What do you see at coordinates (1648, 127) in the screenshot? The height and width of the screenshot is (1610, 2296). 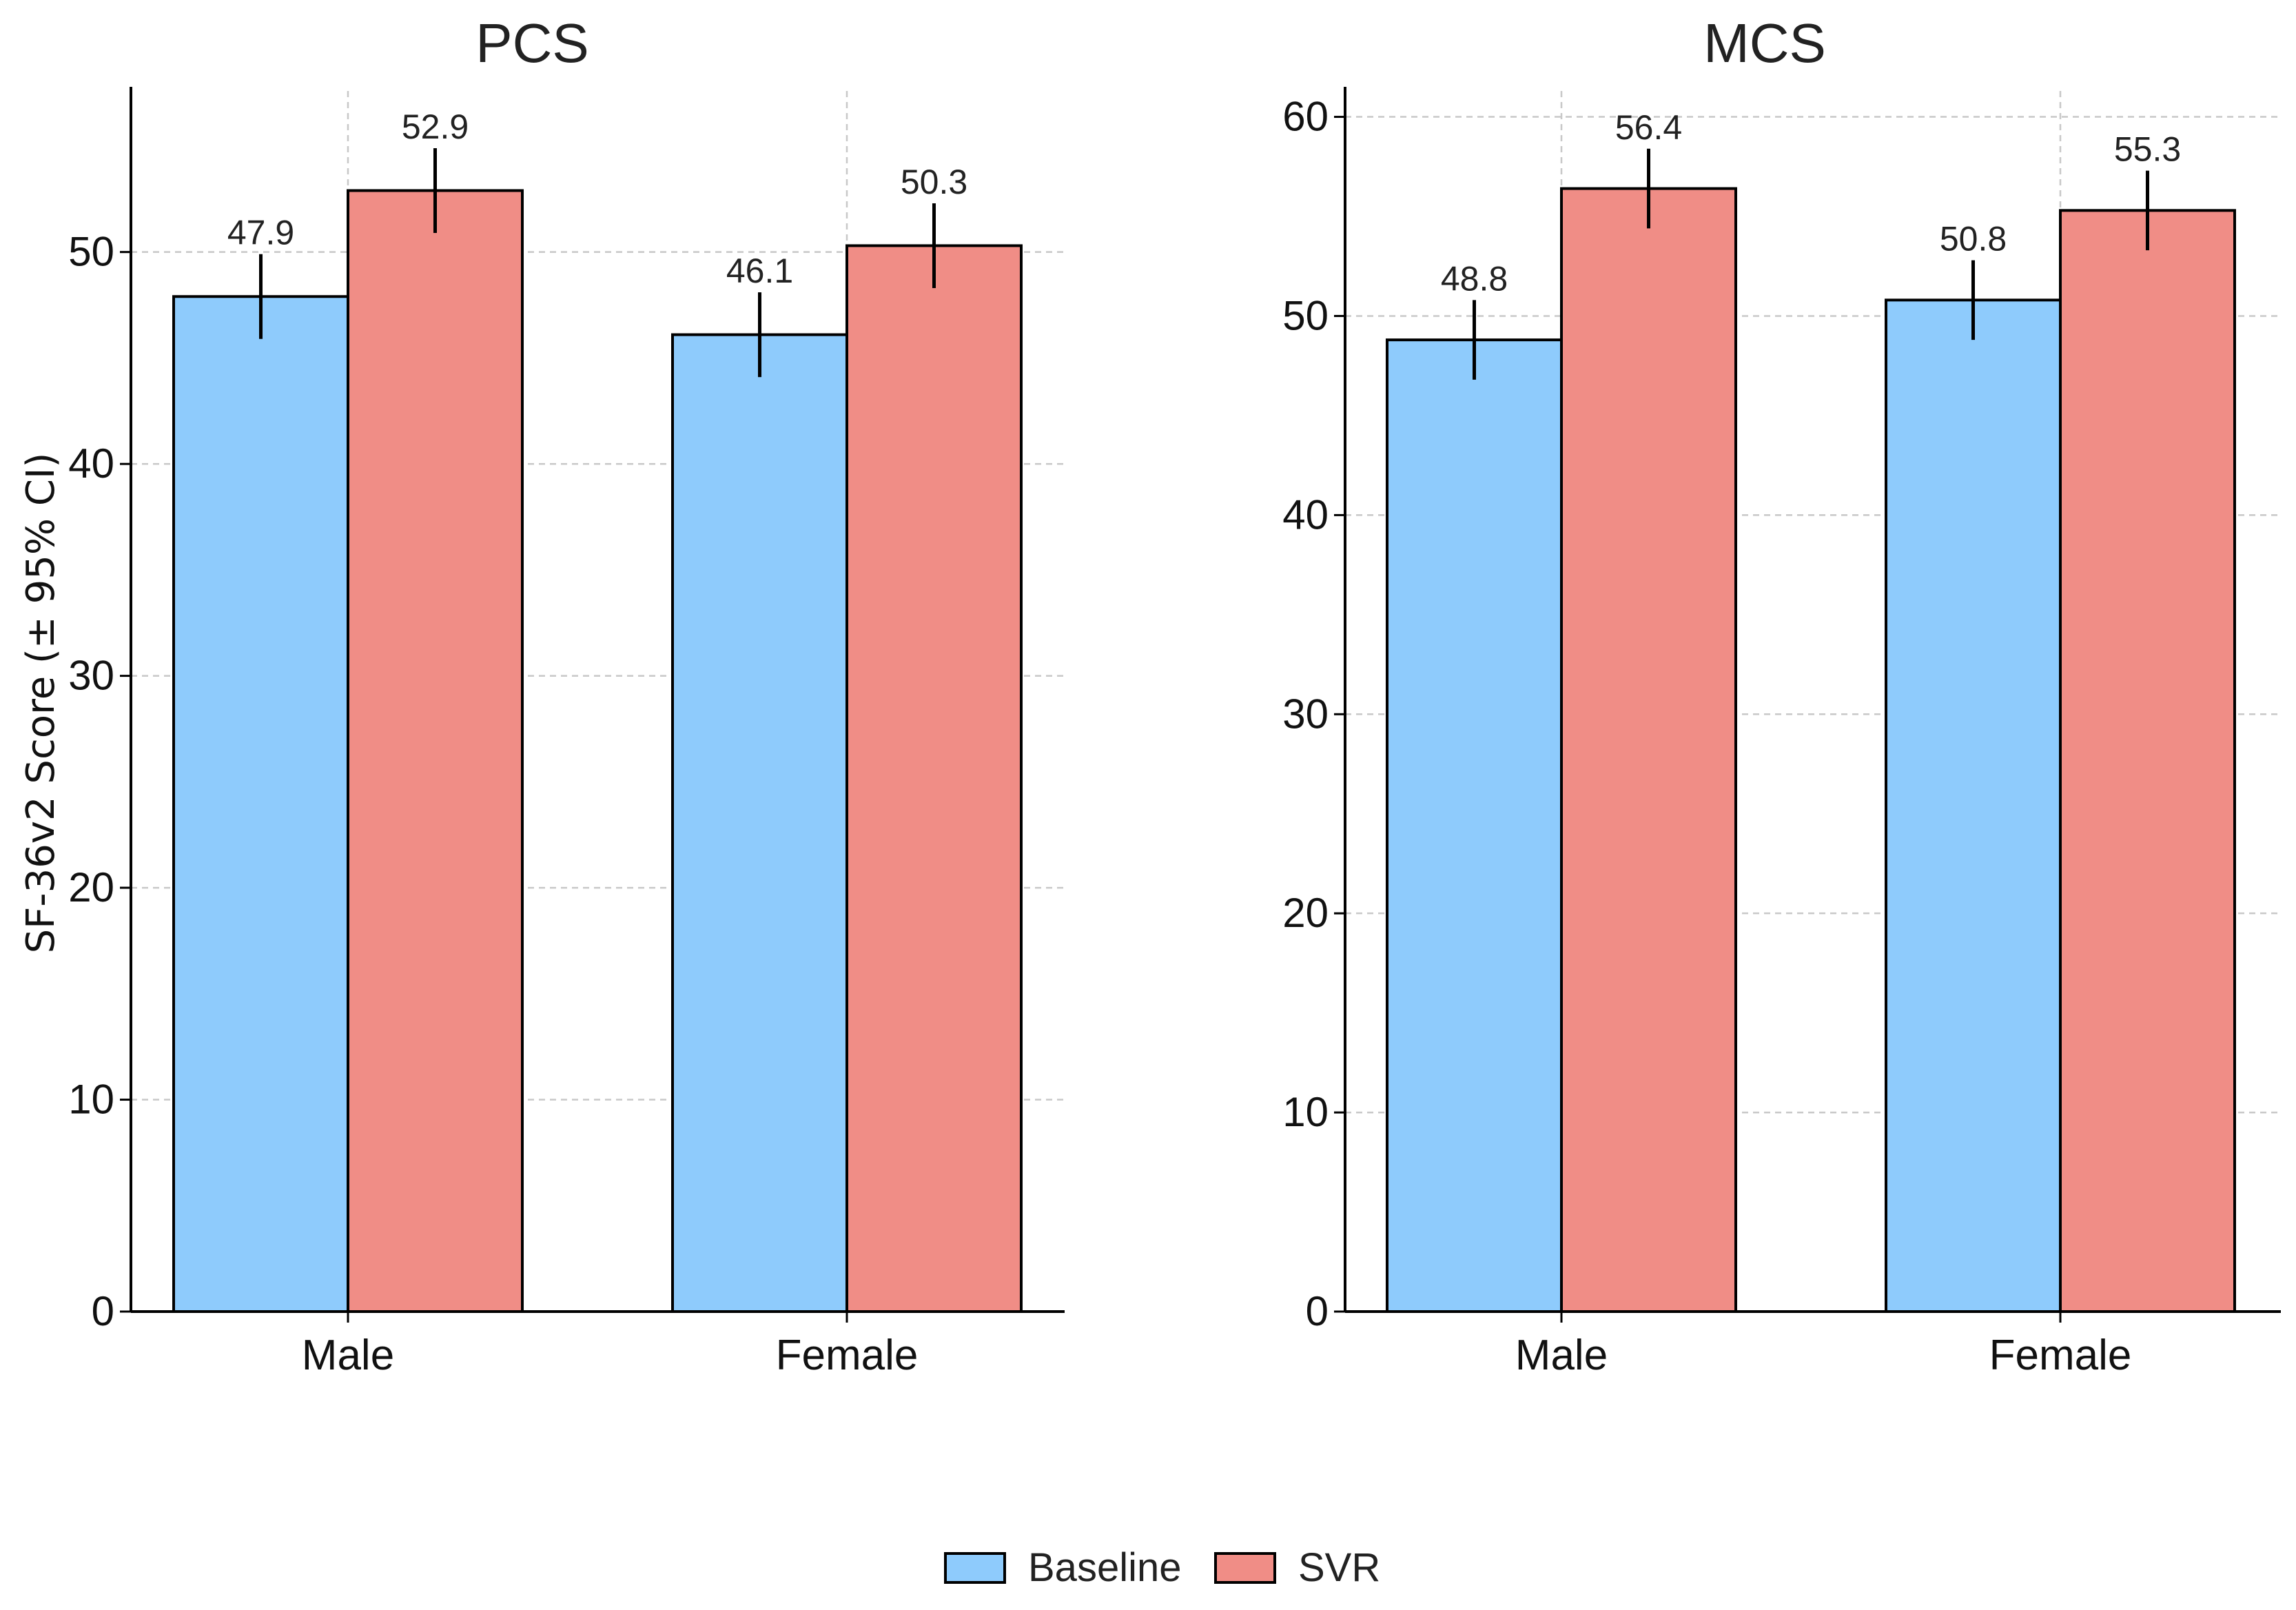 I see `data-label: 56.4` at bounding box center [1648, 127].